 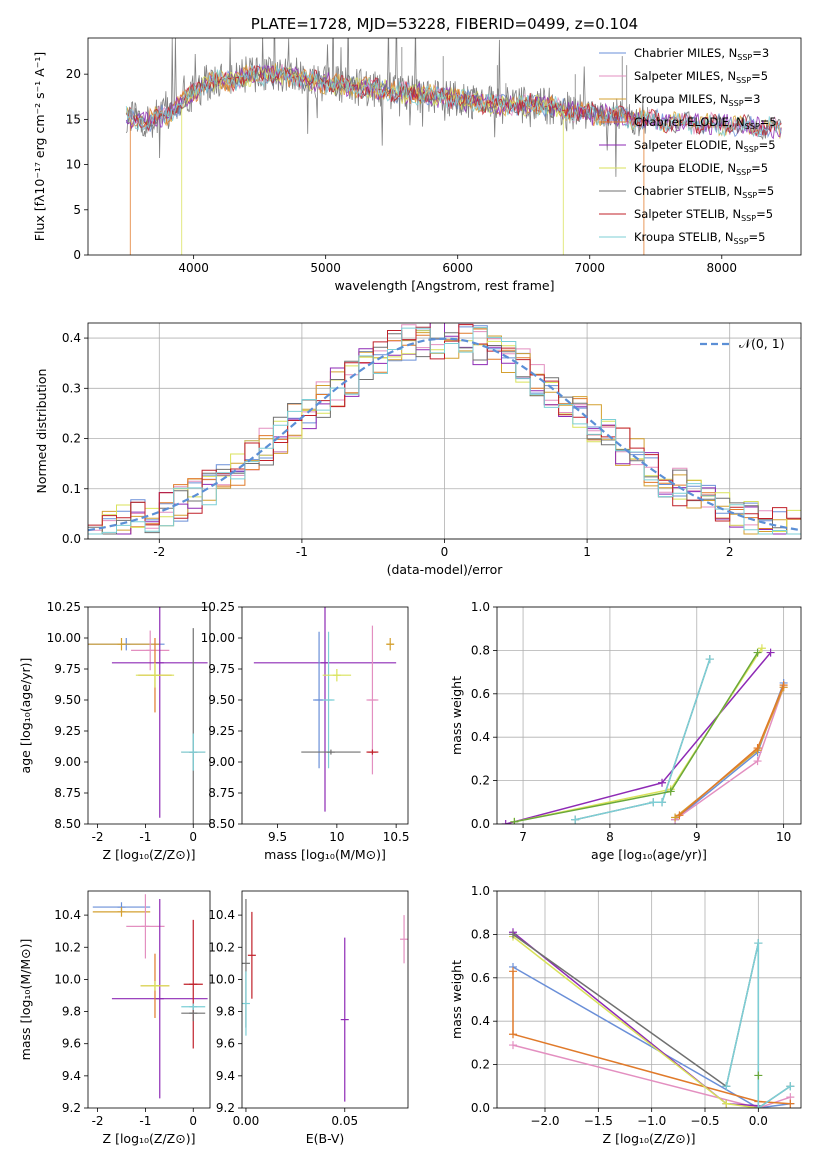 What do you see at coordinates (457, 268) in the screenshot?
I see `x-tick-label: 6000` at bounding box center [457, 268].